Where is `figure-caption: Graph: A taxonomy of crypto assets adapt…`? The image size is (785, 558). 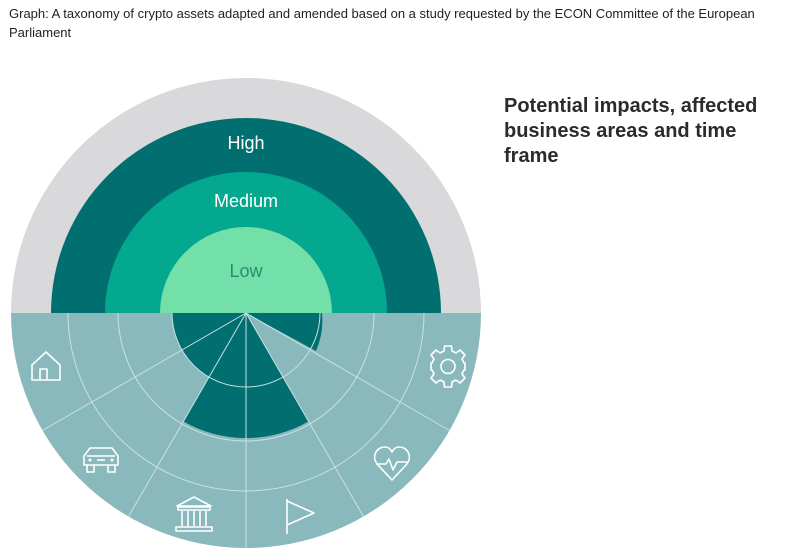
figure-caption: Graph: A taxonomy of crypto assets adapt… is located at coordinates (382, 23).